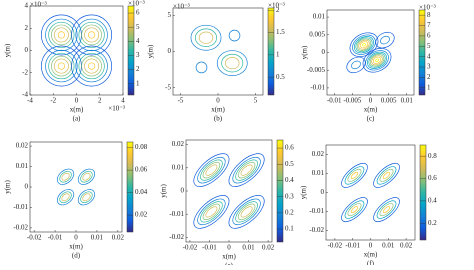  I want to click on colorbar-tick-label: 0.06, so click(141, 170).